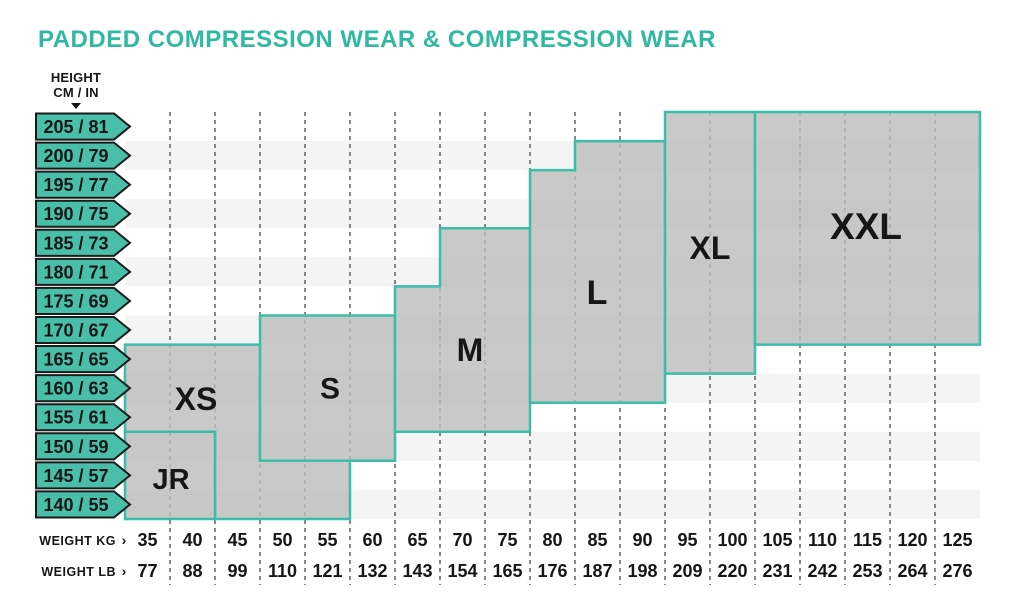 This screenshot has width=1018, height=602. What do you see at coordinates (642, 571) in the screenshot?
I see `weight-lb-value: 198` at bounding box center [642, 571].